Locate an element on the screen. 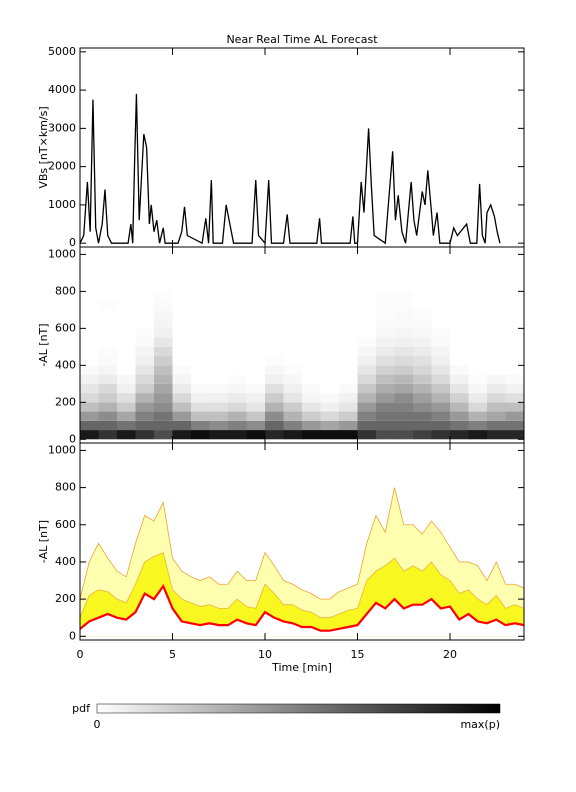  x-tick-label: 20 is located at coordinates (450, 654).